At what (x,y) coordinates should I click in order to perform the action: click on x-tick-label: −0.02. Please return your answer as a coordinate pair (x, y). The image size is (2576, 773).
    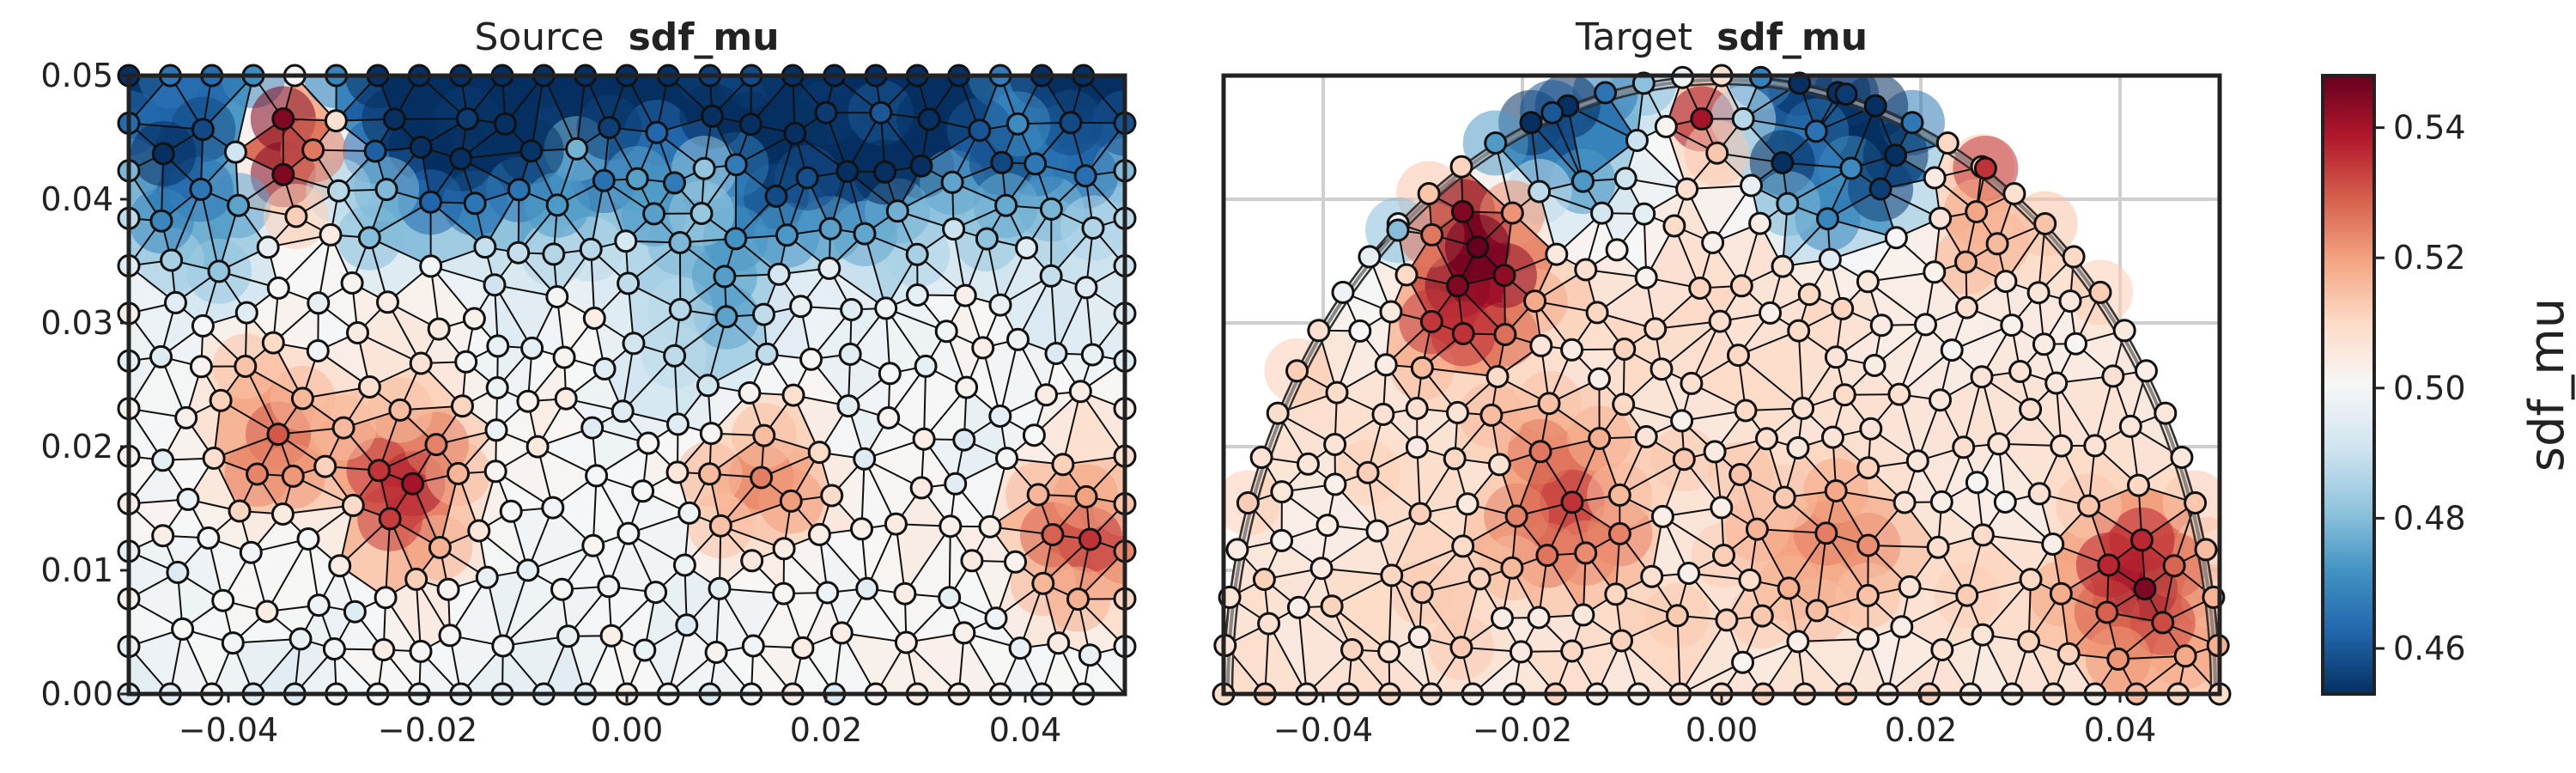
    Looking at the image, I should click on (428, 730).